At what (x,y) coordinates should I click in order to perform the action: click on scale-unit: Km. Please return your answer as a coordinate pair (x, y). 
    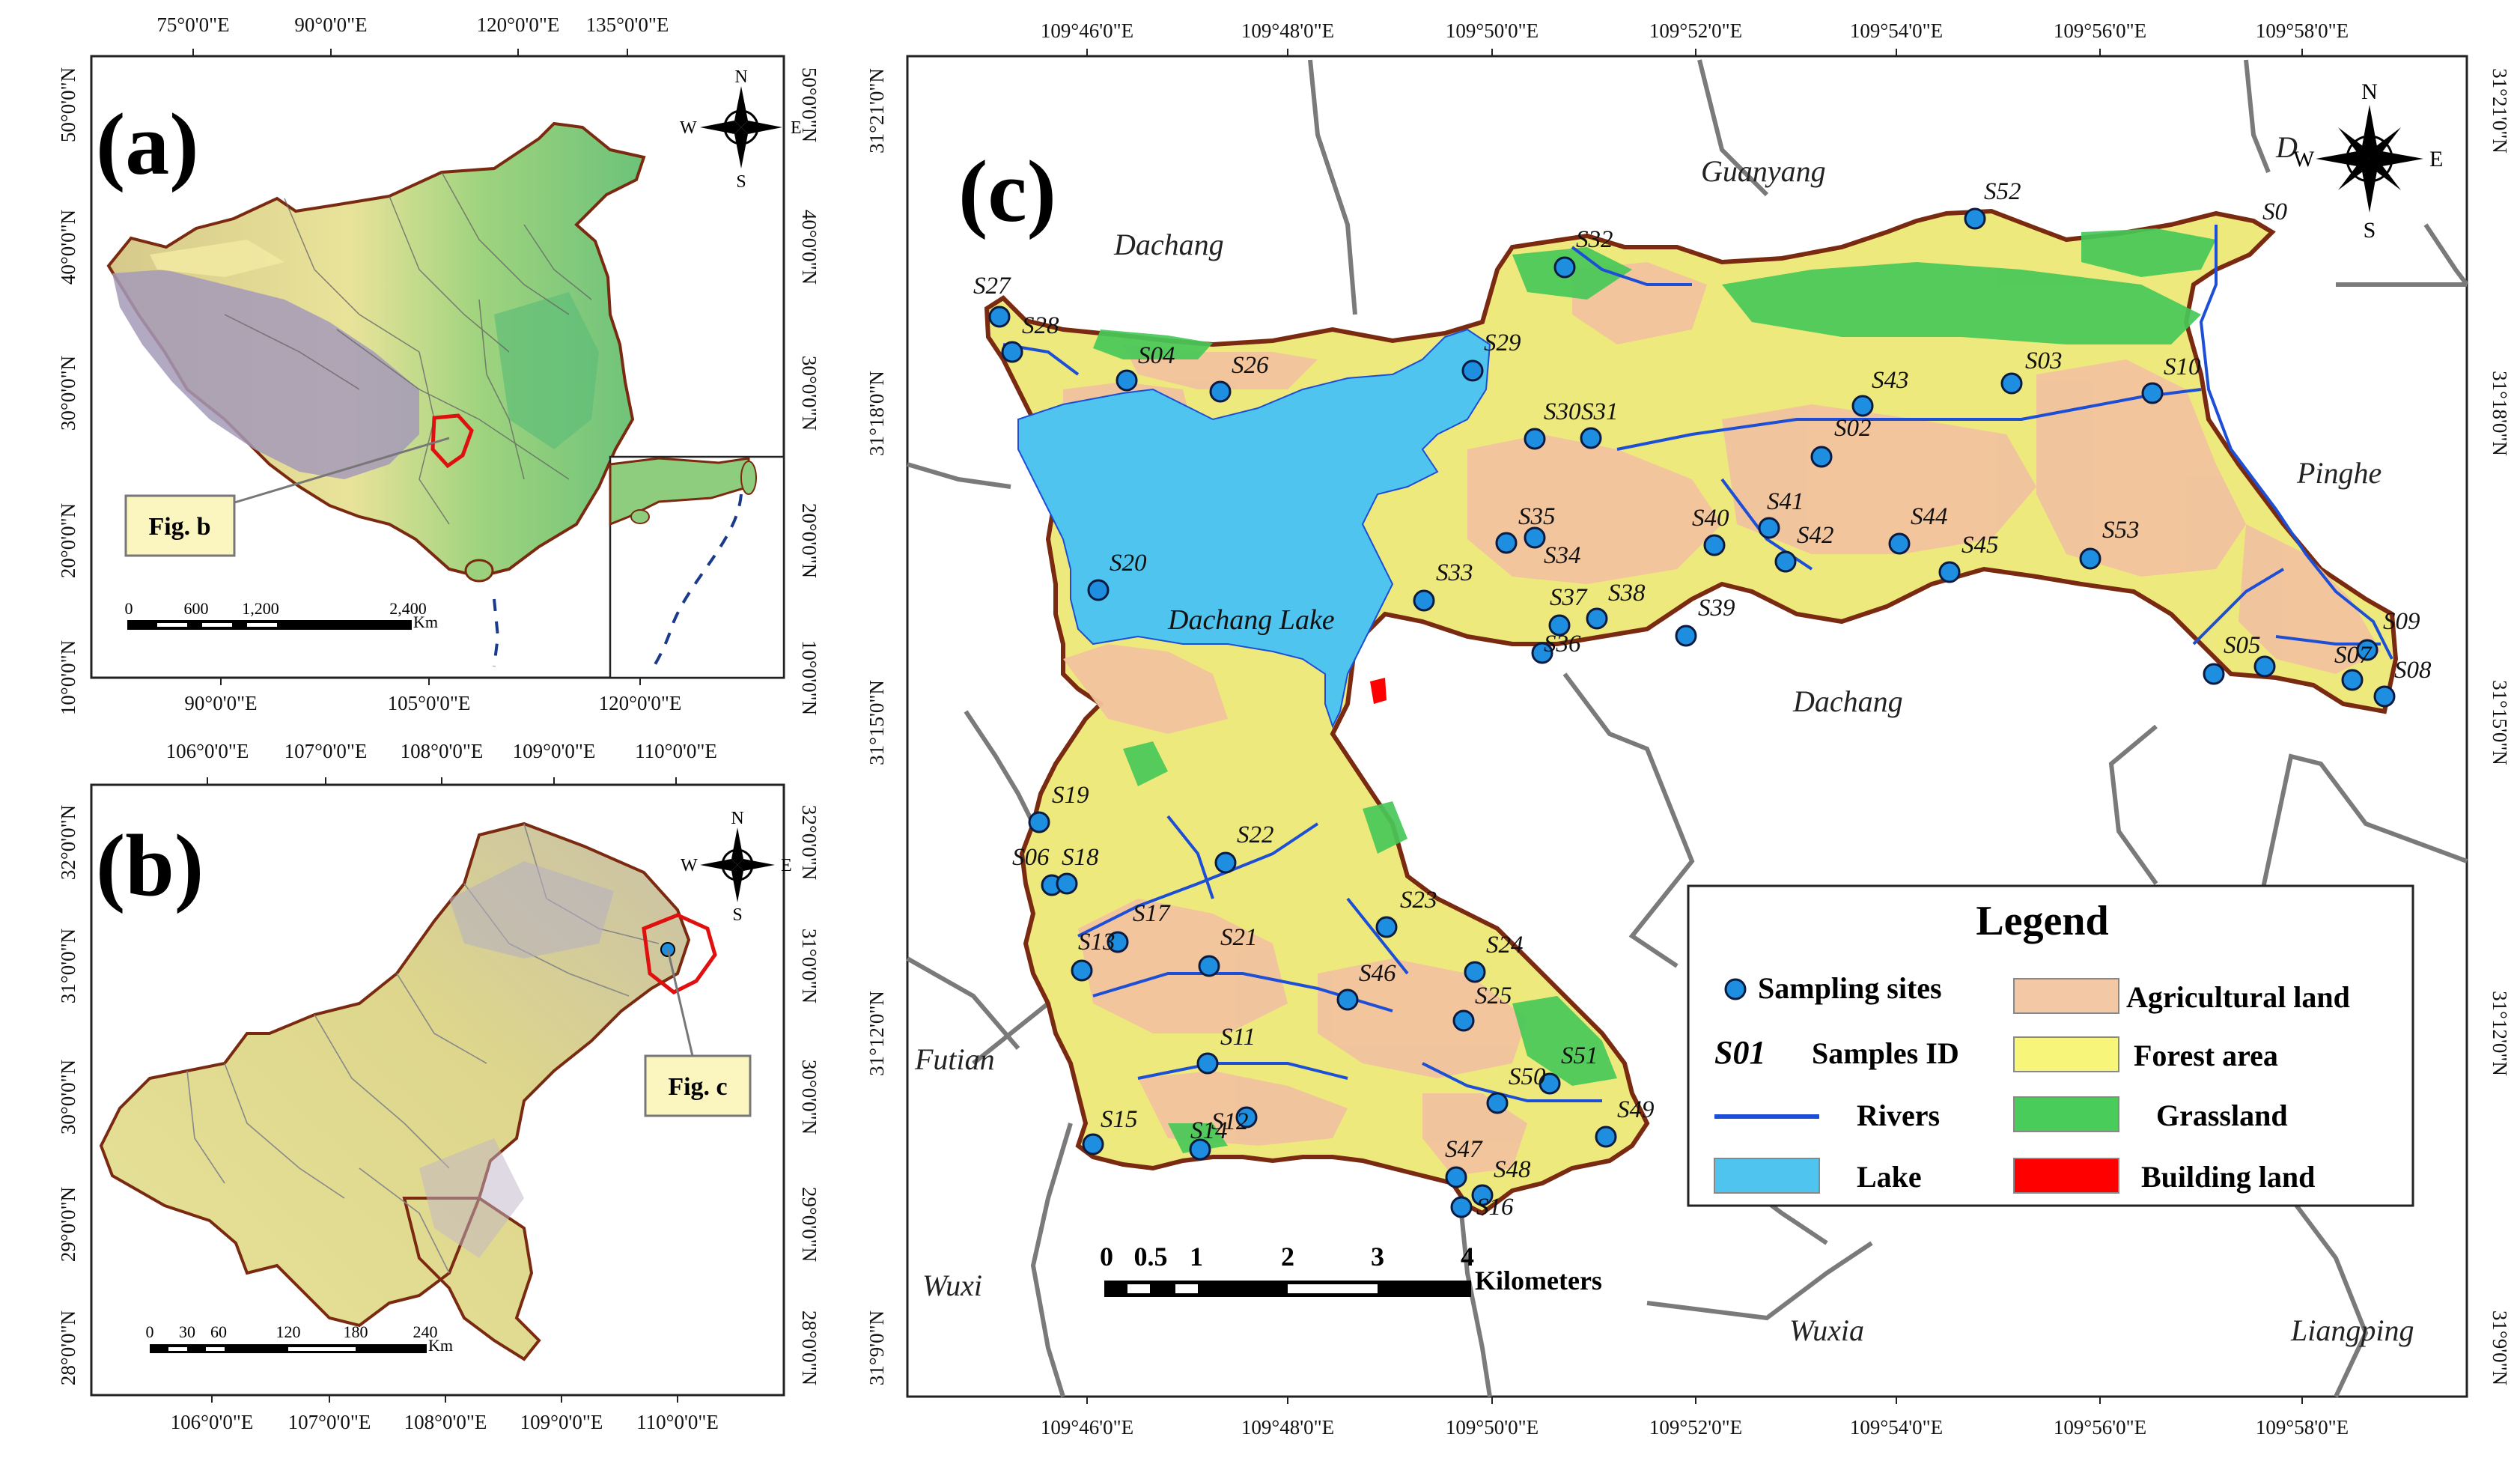
    Looking at the image, I should click on (425, 622).